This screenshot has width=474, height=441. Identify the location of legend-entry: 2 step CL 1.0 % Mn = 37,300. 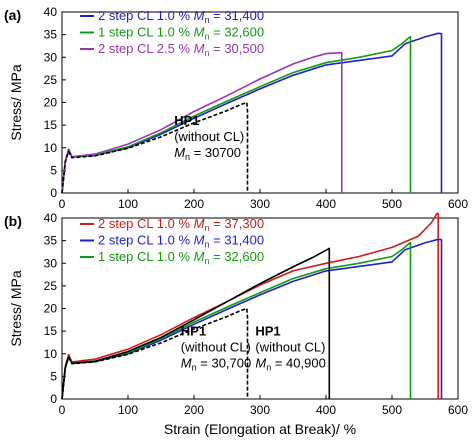
(181, 224).